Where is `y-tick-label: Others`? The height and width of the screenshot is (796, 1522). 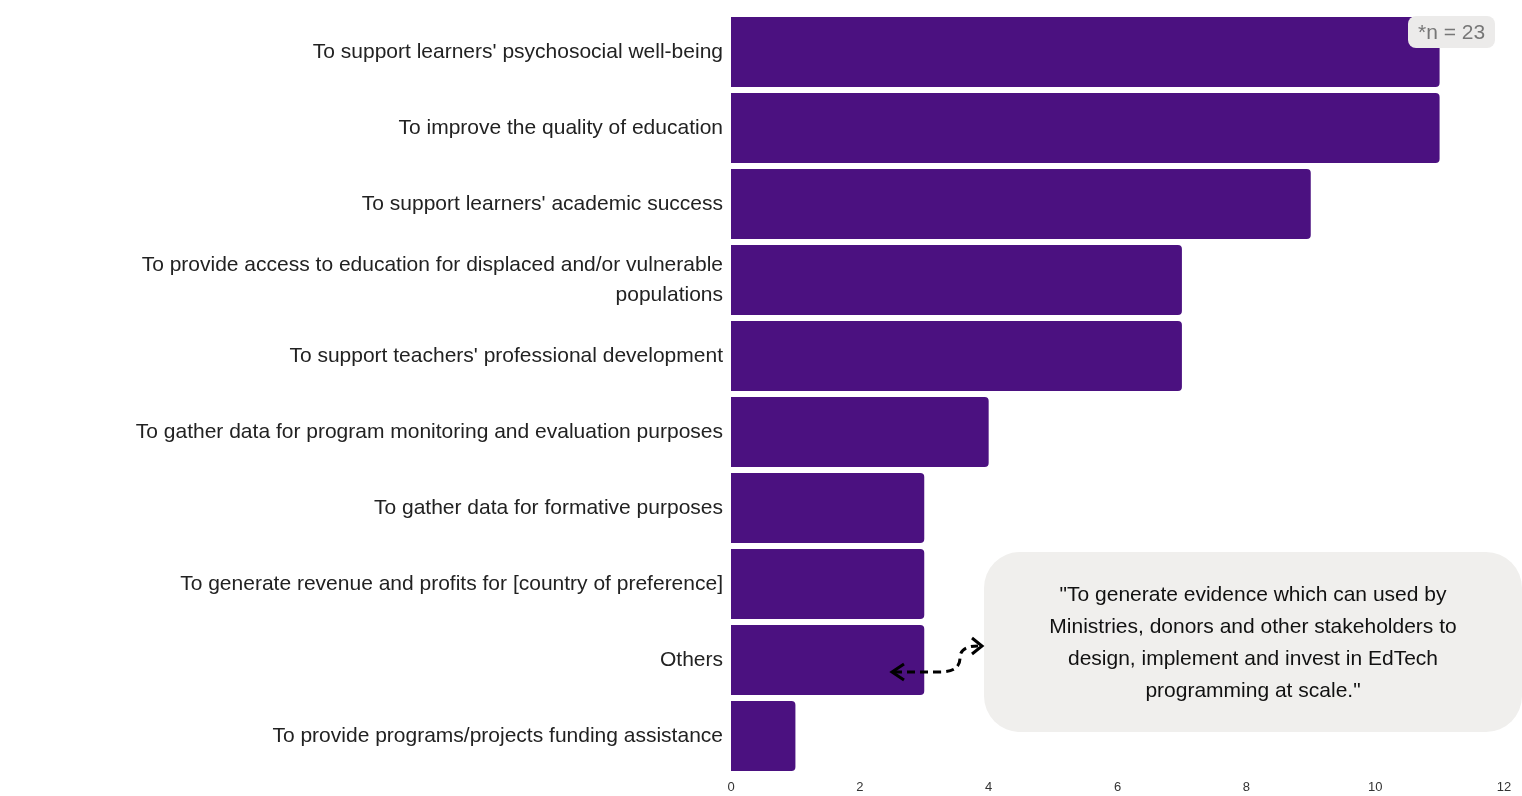 y-tick-label: Others is located at coordinates (691, 658).